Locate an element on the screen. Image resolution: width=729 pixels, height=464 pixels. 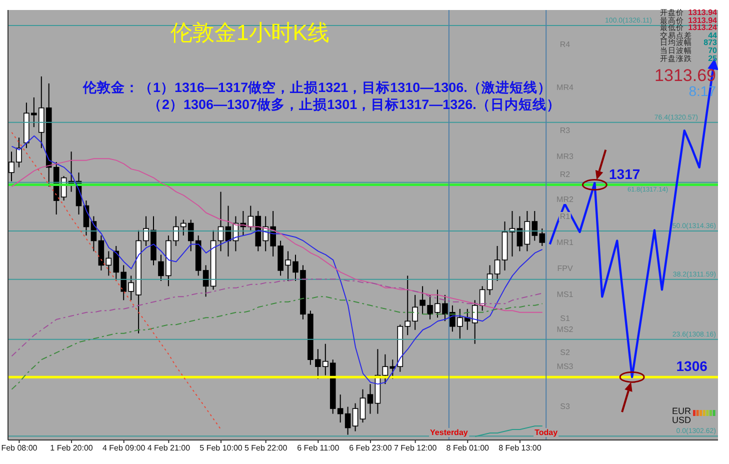
x-tick-label: 8 Feb 01:00 is located at coordinates (468, 448).